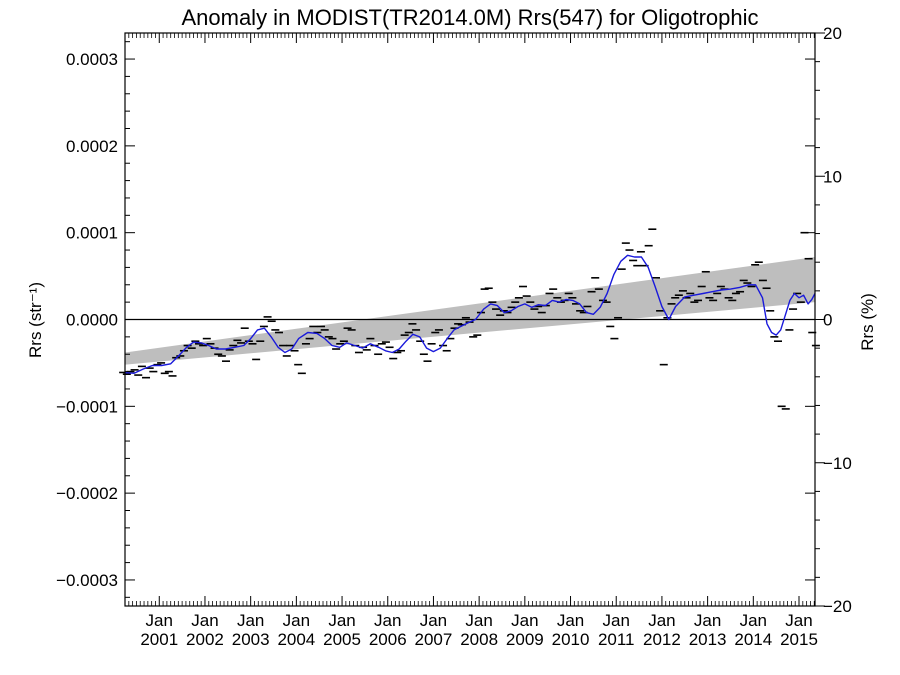 The width and height of the screenshot is (900, 675). Describe the element at coordinates (92, 233) in the screenshot. I see `y-tick-label: 0.0001` at that location.